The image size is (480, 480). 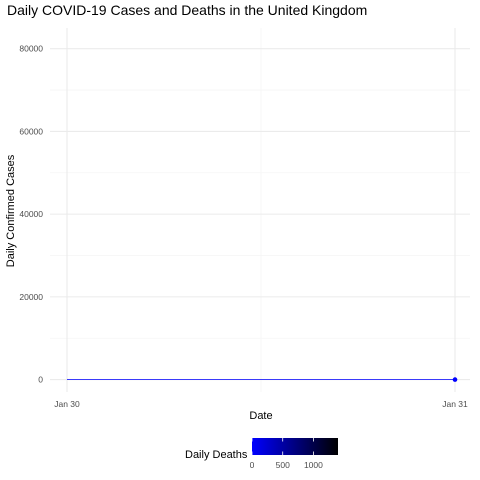 I want to click on y-tick-label: 20000, so click(x=31, y=297).